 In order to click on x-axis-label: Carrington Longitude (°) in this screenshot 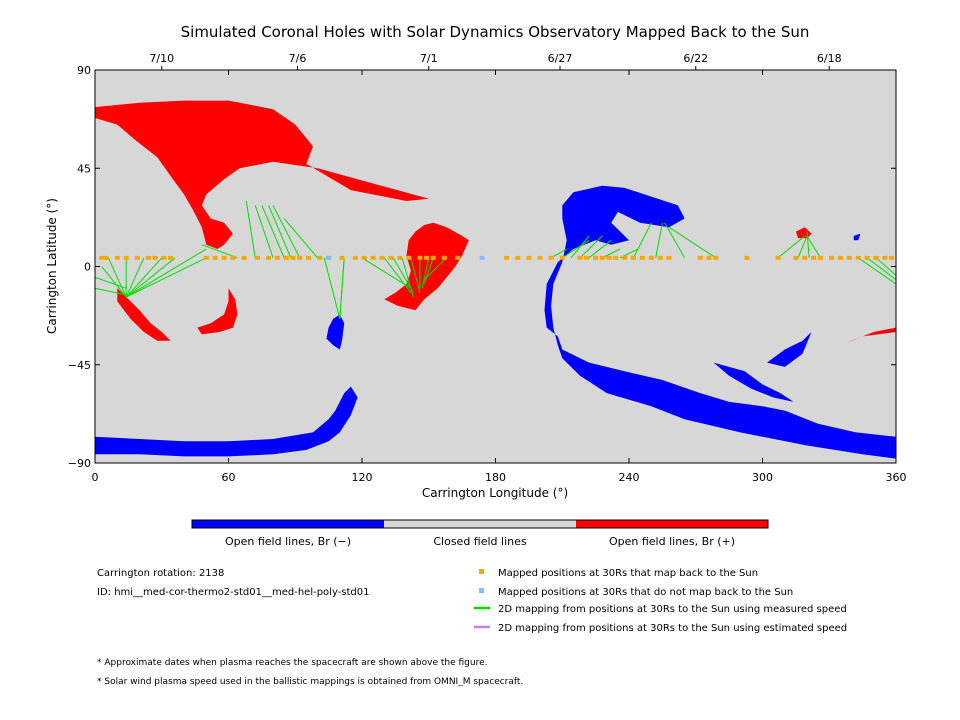, I will do `click(495, 493)`.